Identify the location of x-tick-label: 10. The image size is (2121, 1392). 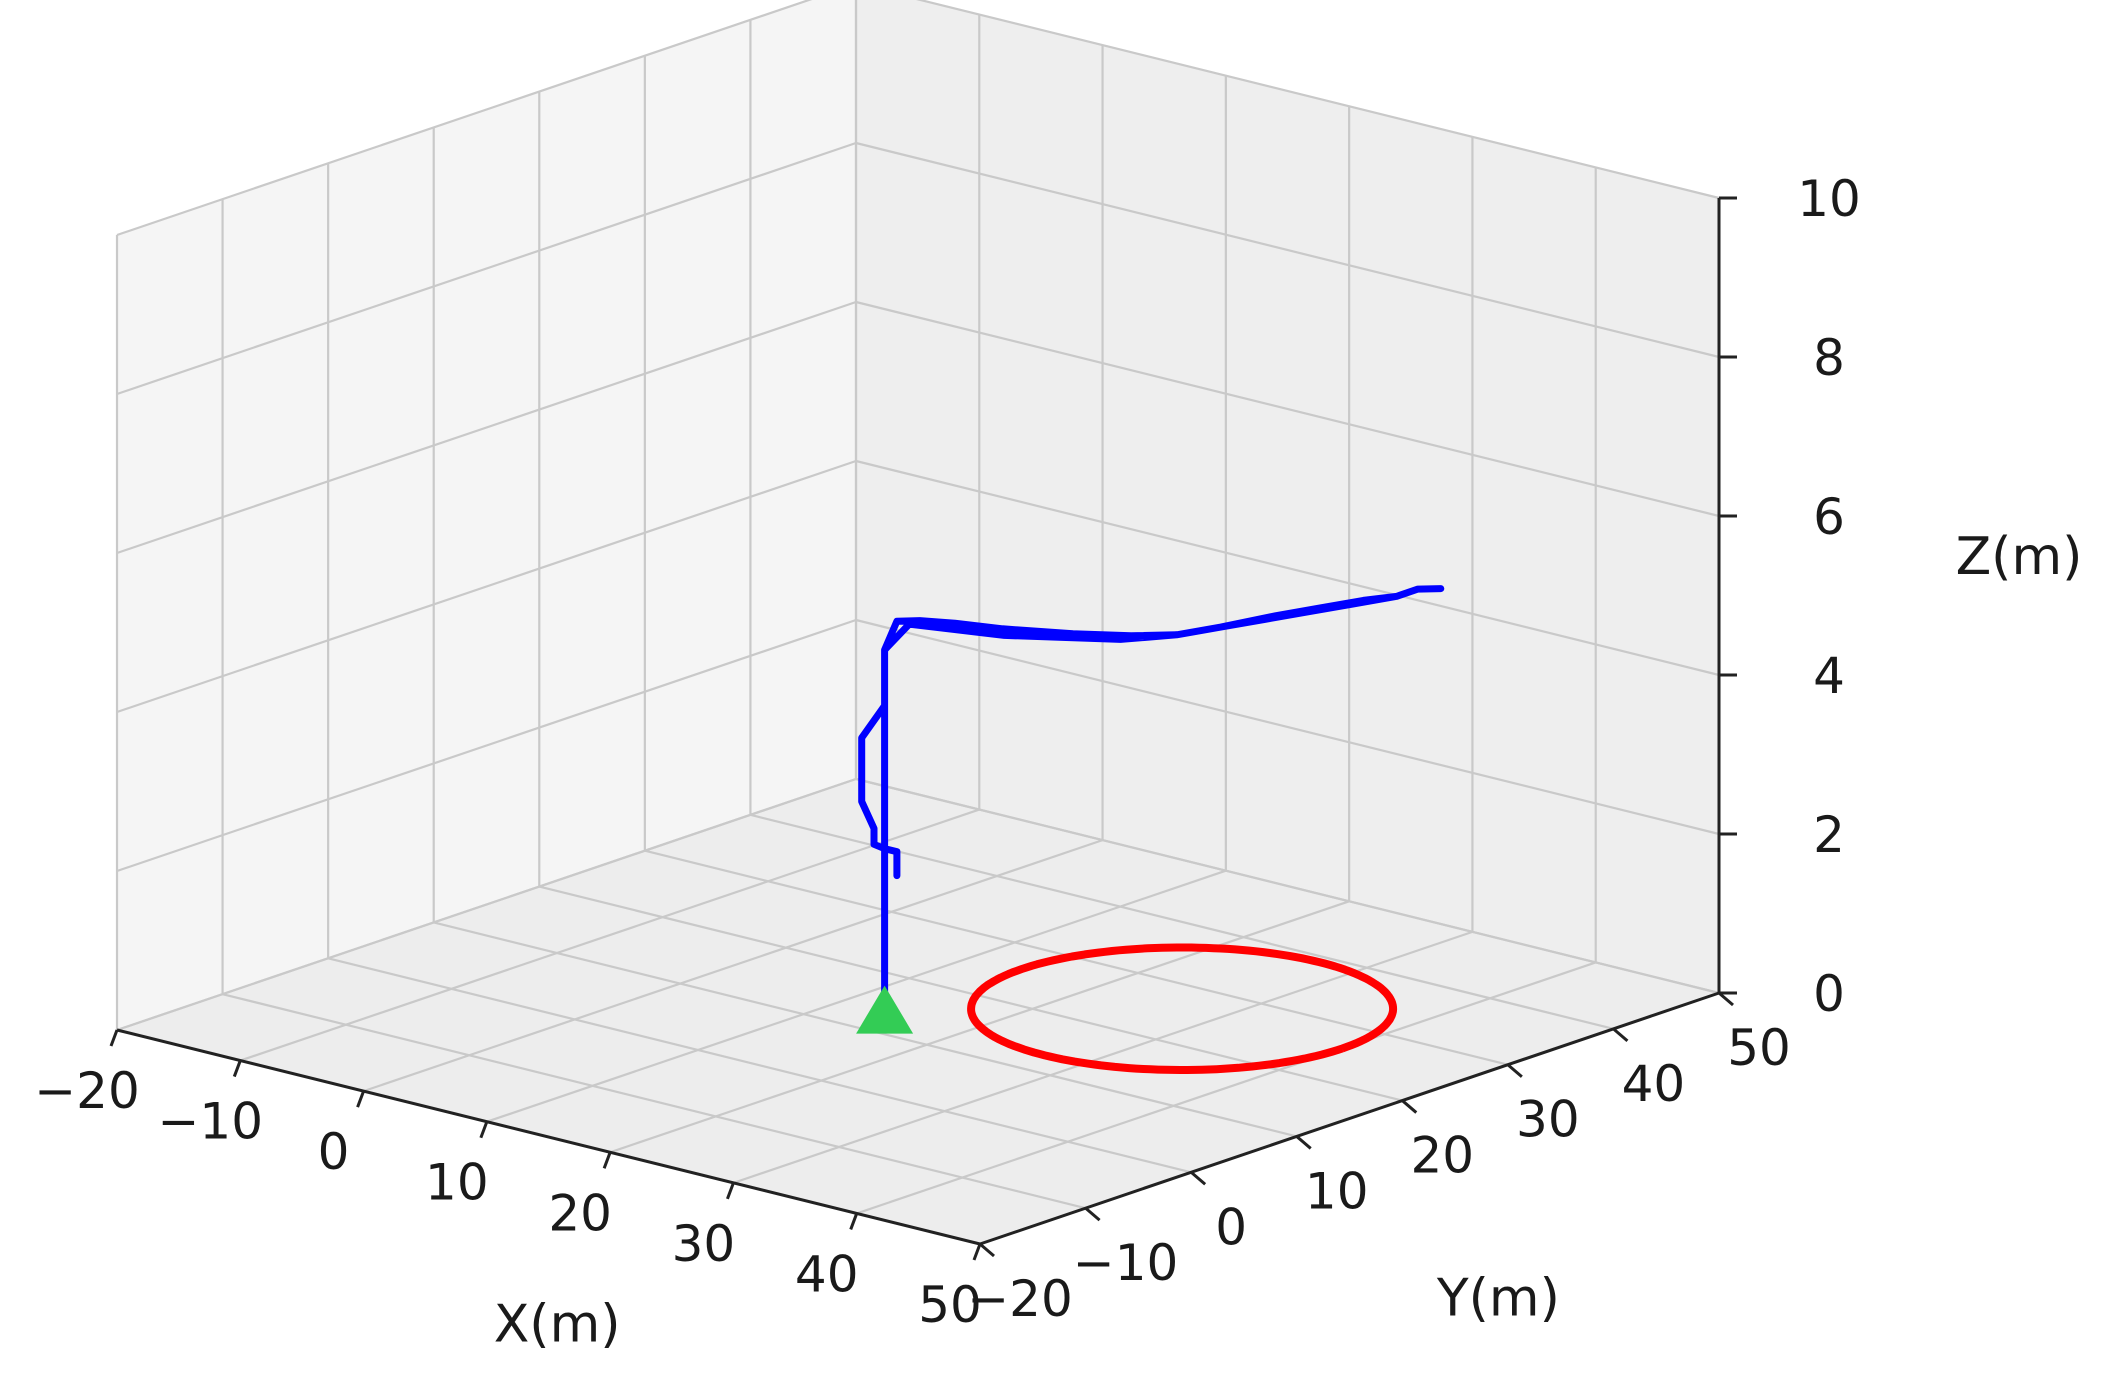
(457, 1183).